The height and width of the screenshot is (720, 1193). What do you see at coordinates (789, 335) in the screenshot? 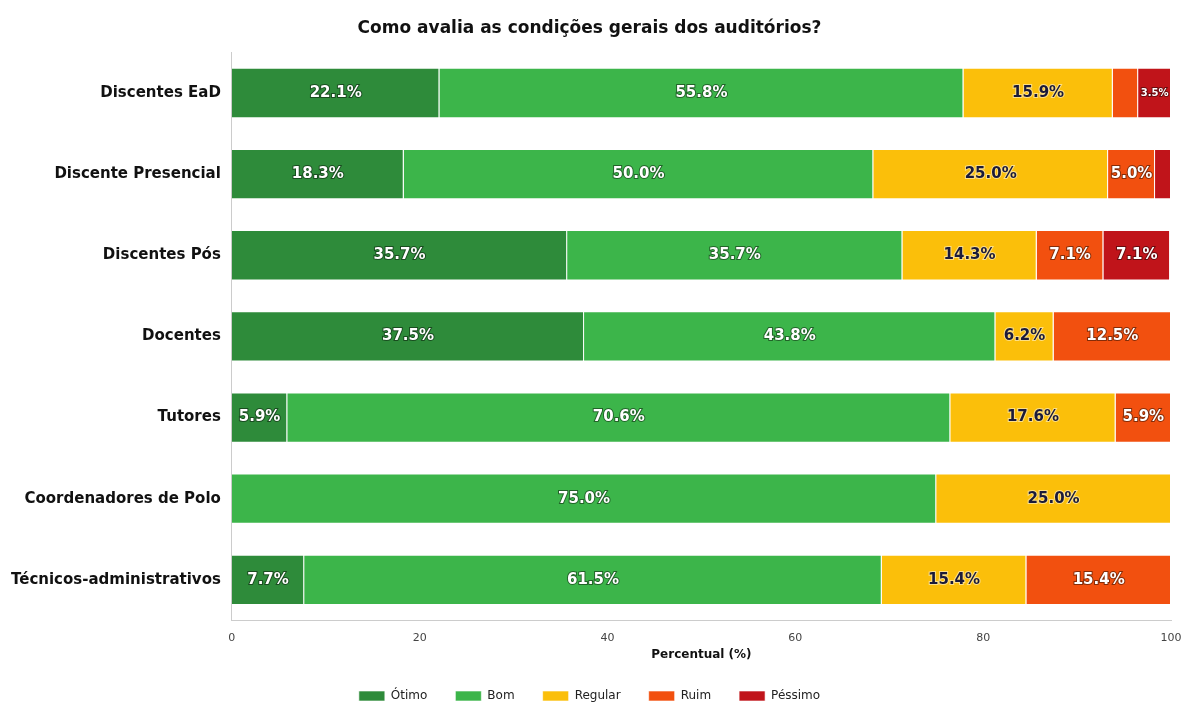
I see `data-label: 43.8%` at bounding box center [789, 335].